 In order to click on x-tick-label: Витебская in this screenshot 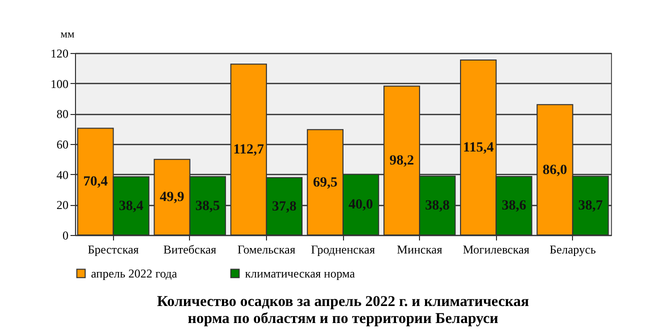, I will do `click(190, 249)`.